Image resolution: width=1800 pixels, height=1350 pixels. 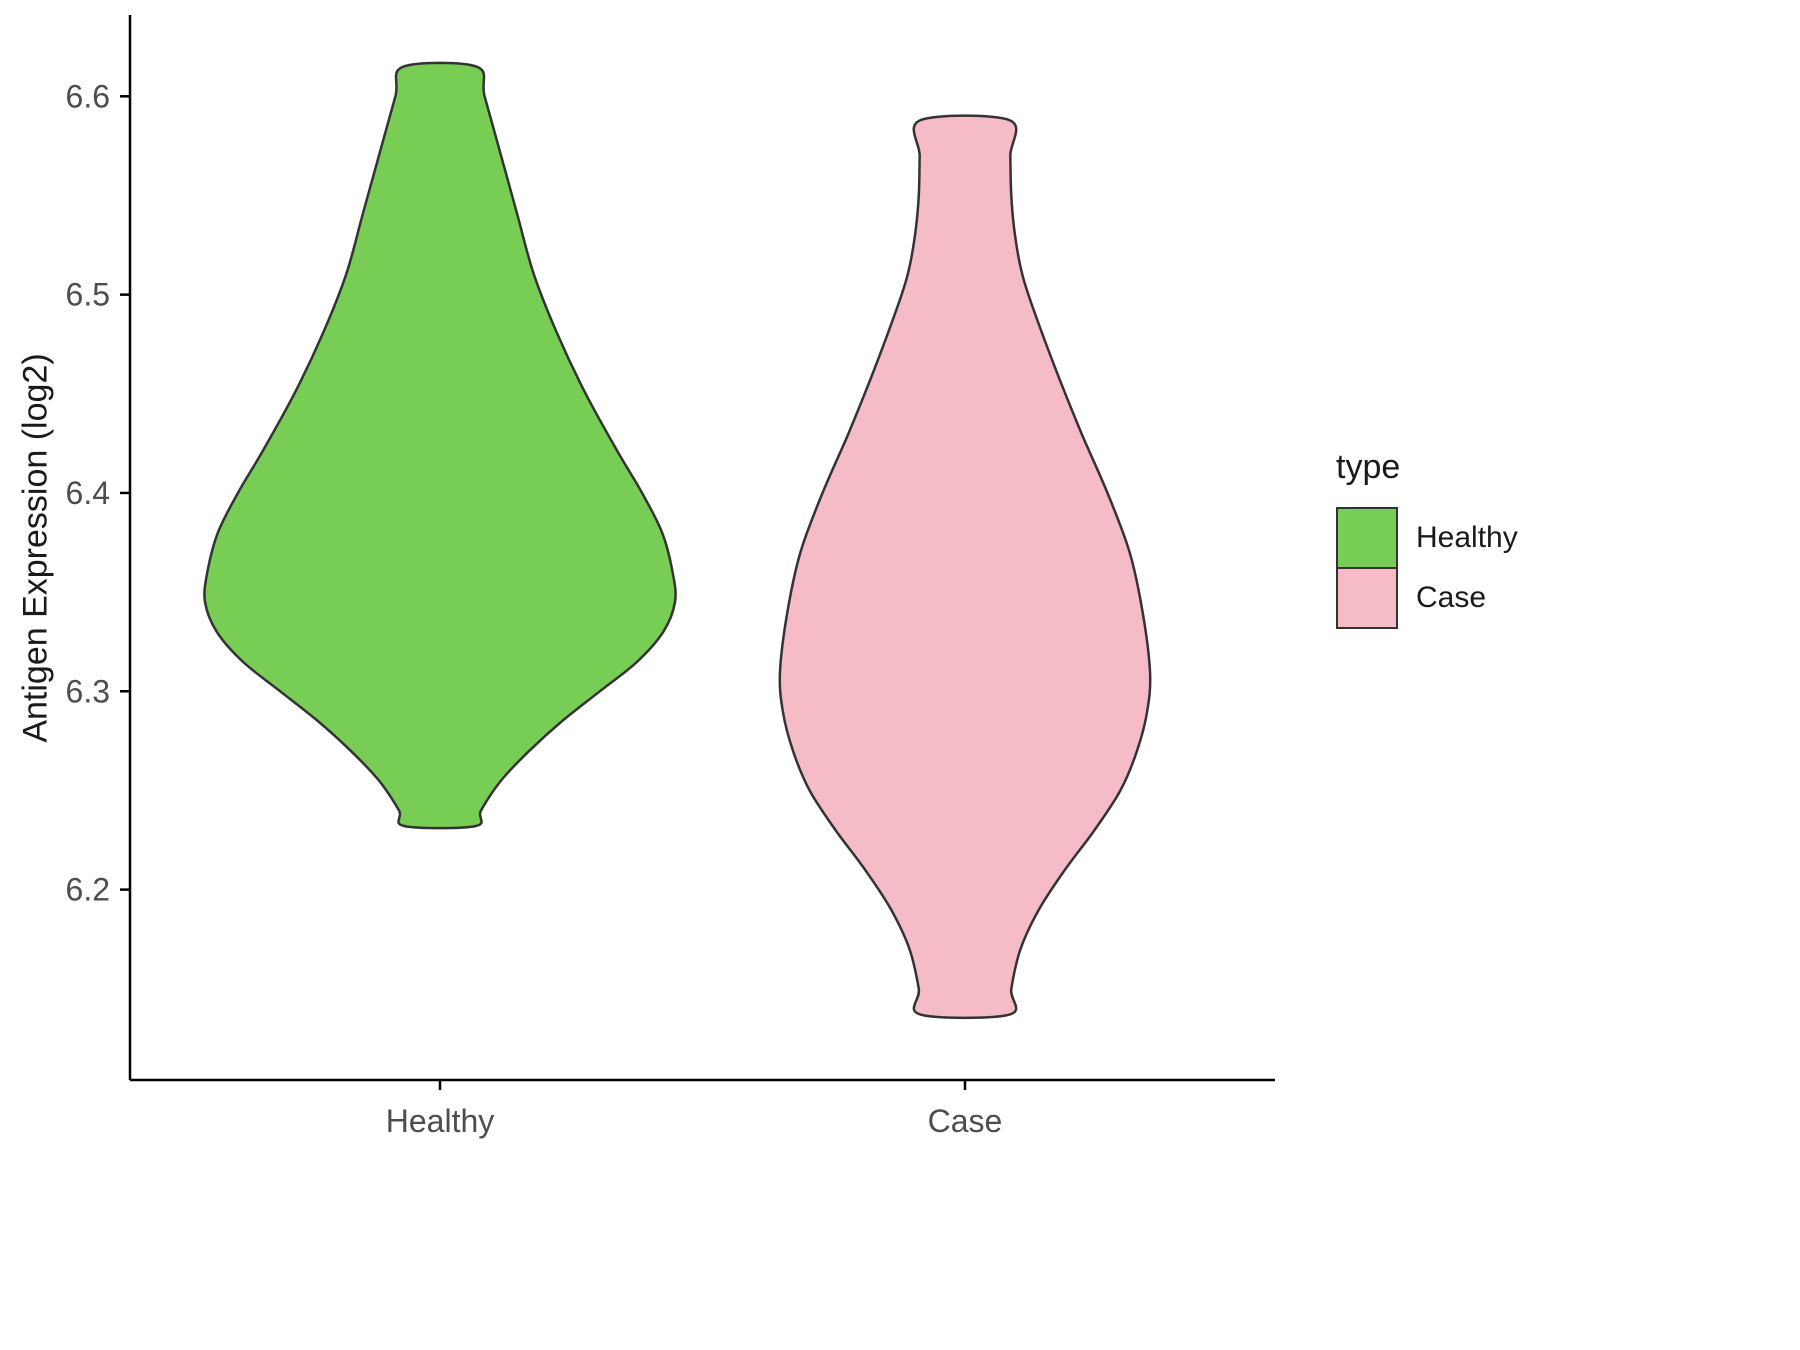 What do you see at coordinates (1467, 537) in the screenshot?
I see `legend-label-healthy: Healthy` at bounding box center [1467, 537].